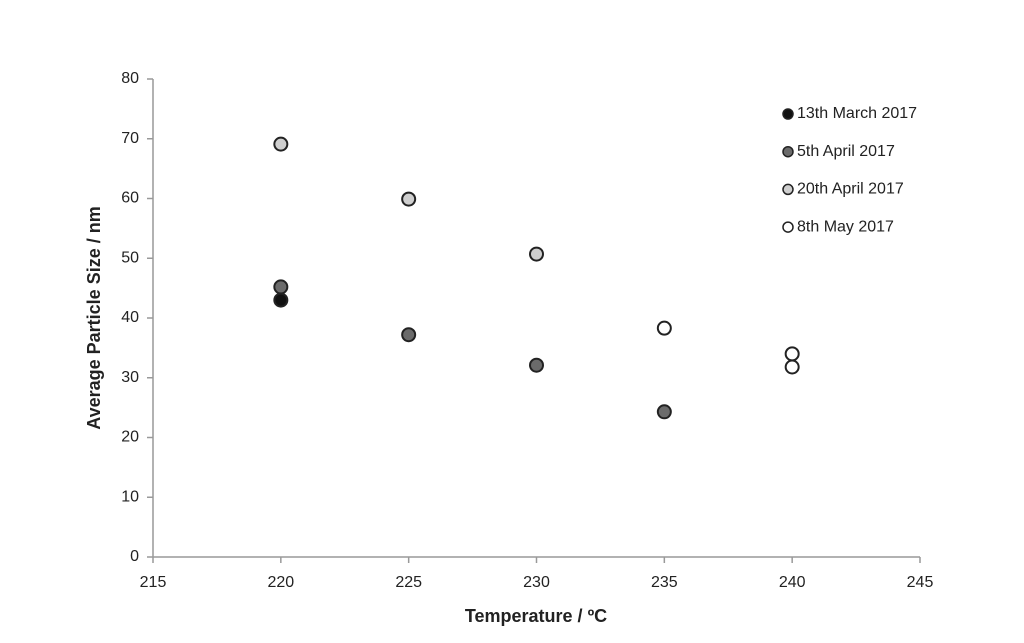  What do you see at coordinates (846, 151) in the screenshot?
I see `legend-label: 5th April 2017` at bounding box center [846, 151].